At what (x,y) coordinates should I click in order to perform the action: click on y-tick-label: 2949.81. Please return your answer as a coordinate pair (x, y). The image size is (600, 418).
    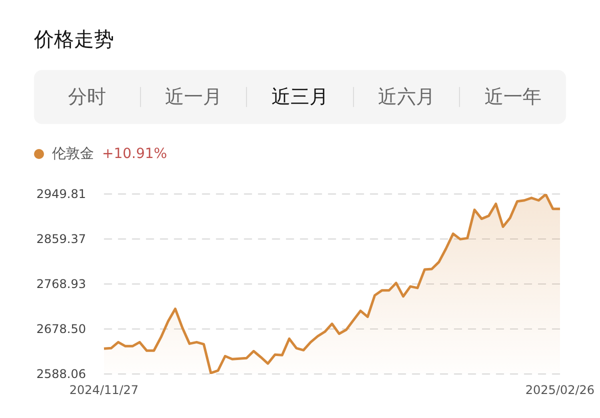
    Looking at the image, I should click on (61, 194).